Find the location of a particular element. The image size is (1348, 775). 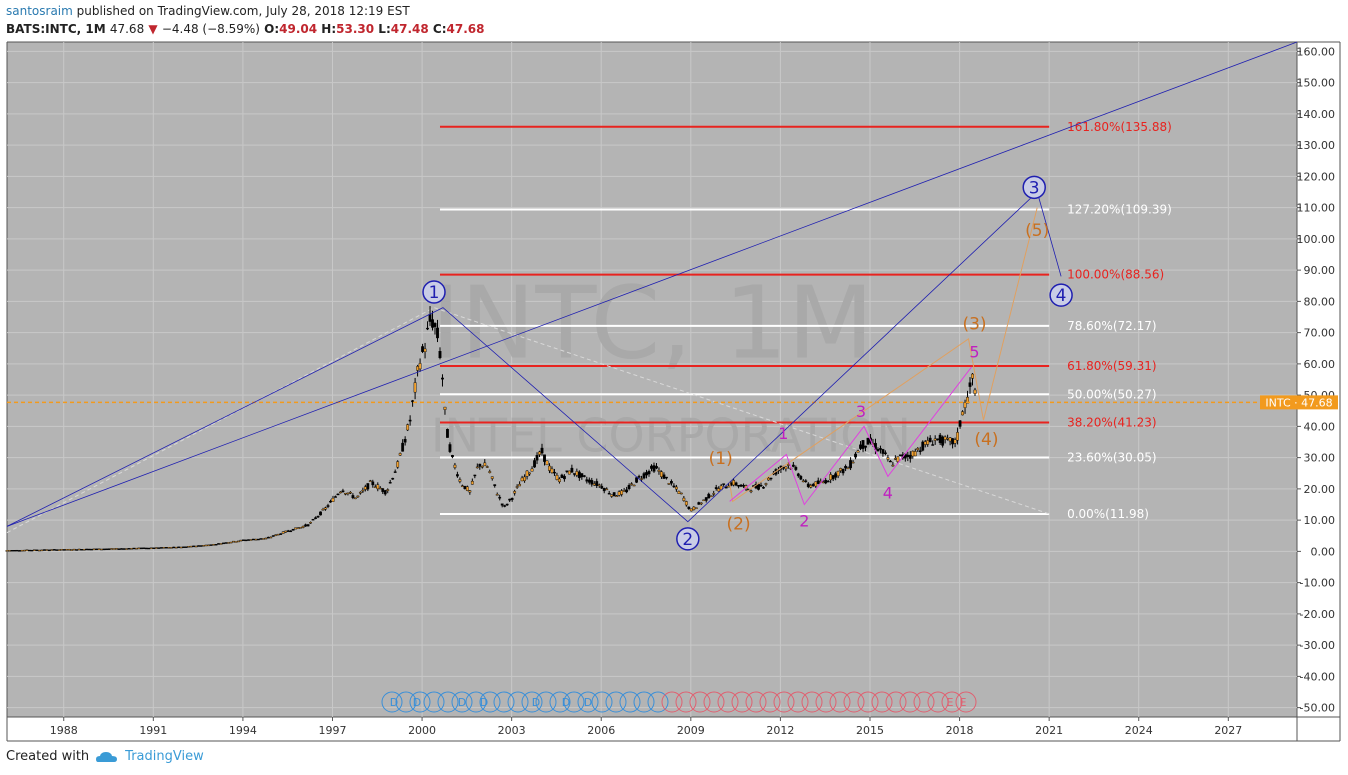

y-tick-label: 90.00 is located at coordinates (1320, 270).